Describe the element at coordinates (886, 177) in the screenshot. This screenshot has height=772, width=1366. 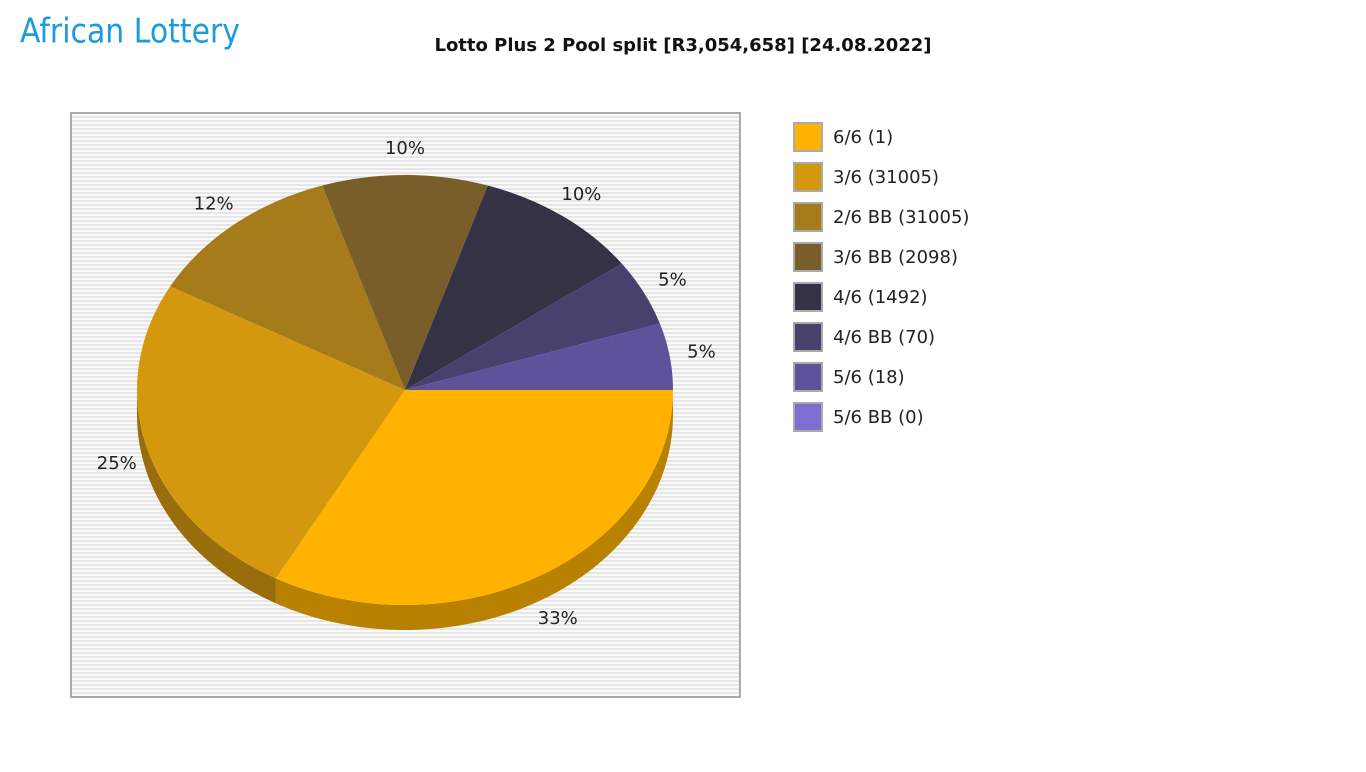
I see `legend-label: 3/6 (31005)` at that location.